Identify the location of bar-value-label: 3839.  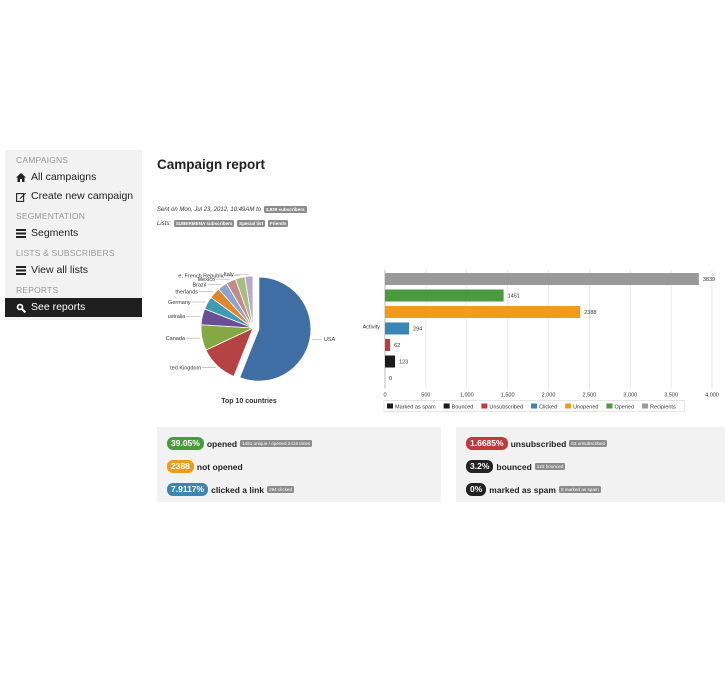
(709, 280).